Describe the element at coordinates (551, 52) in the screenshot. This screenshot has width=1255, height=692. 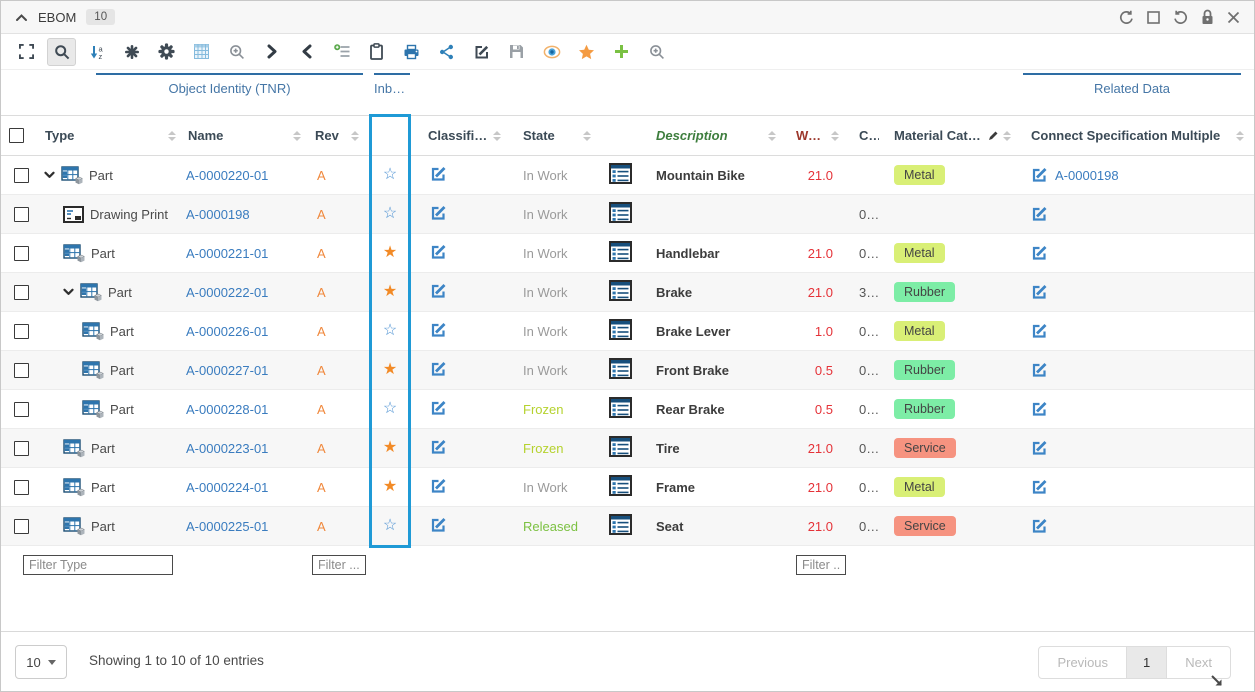
I see `toolbar-eye-button` at that location.